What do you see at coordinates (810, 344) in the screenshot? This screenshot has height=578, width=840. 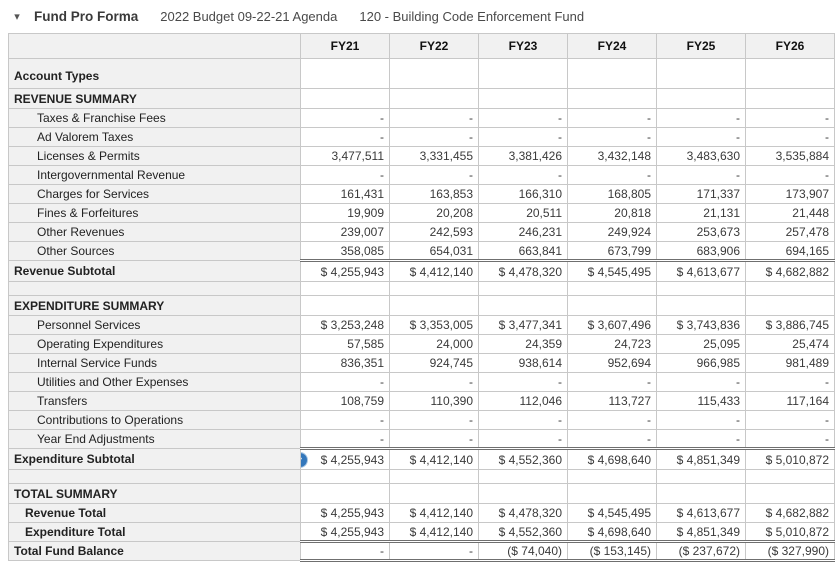 I see `cell-value: 25,474` at bounding box center [810, 344].